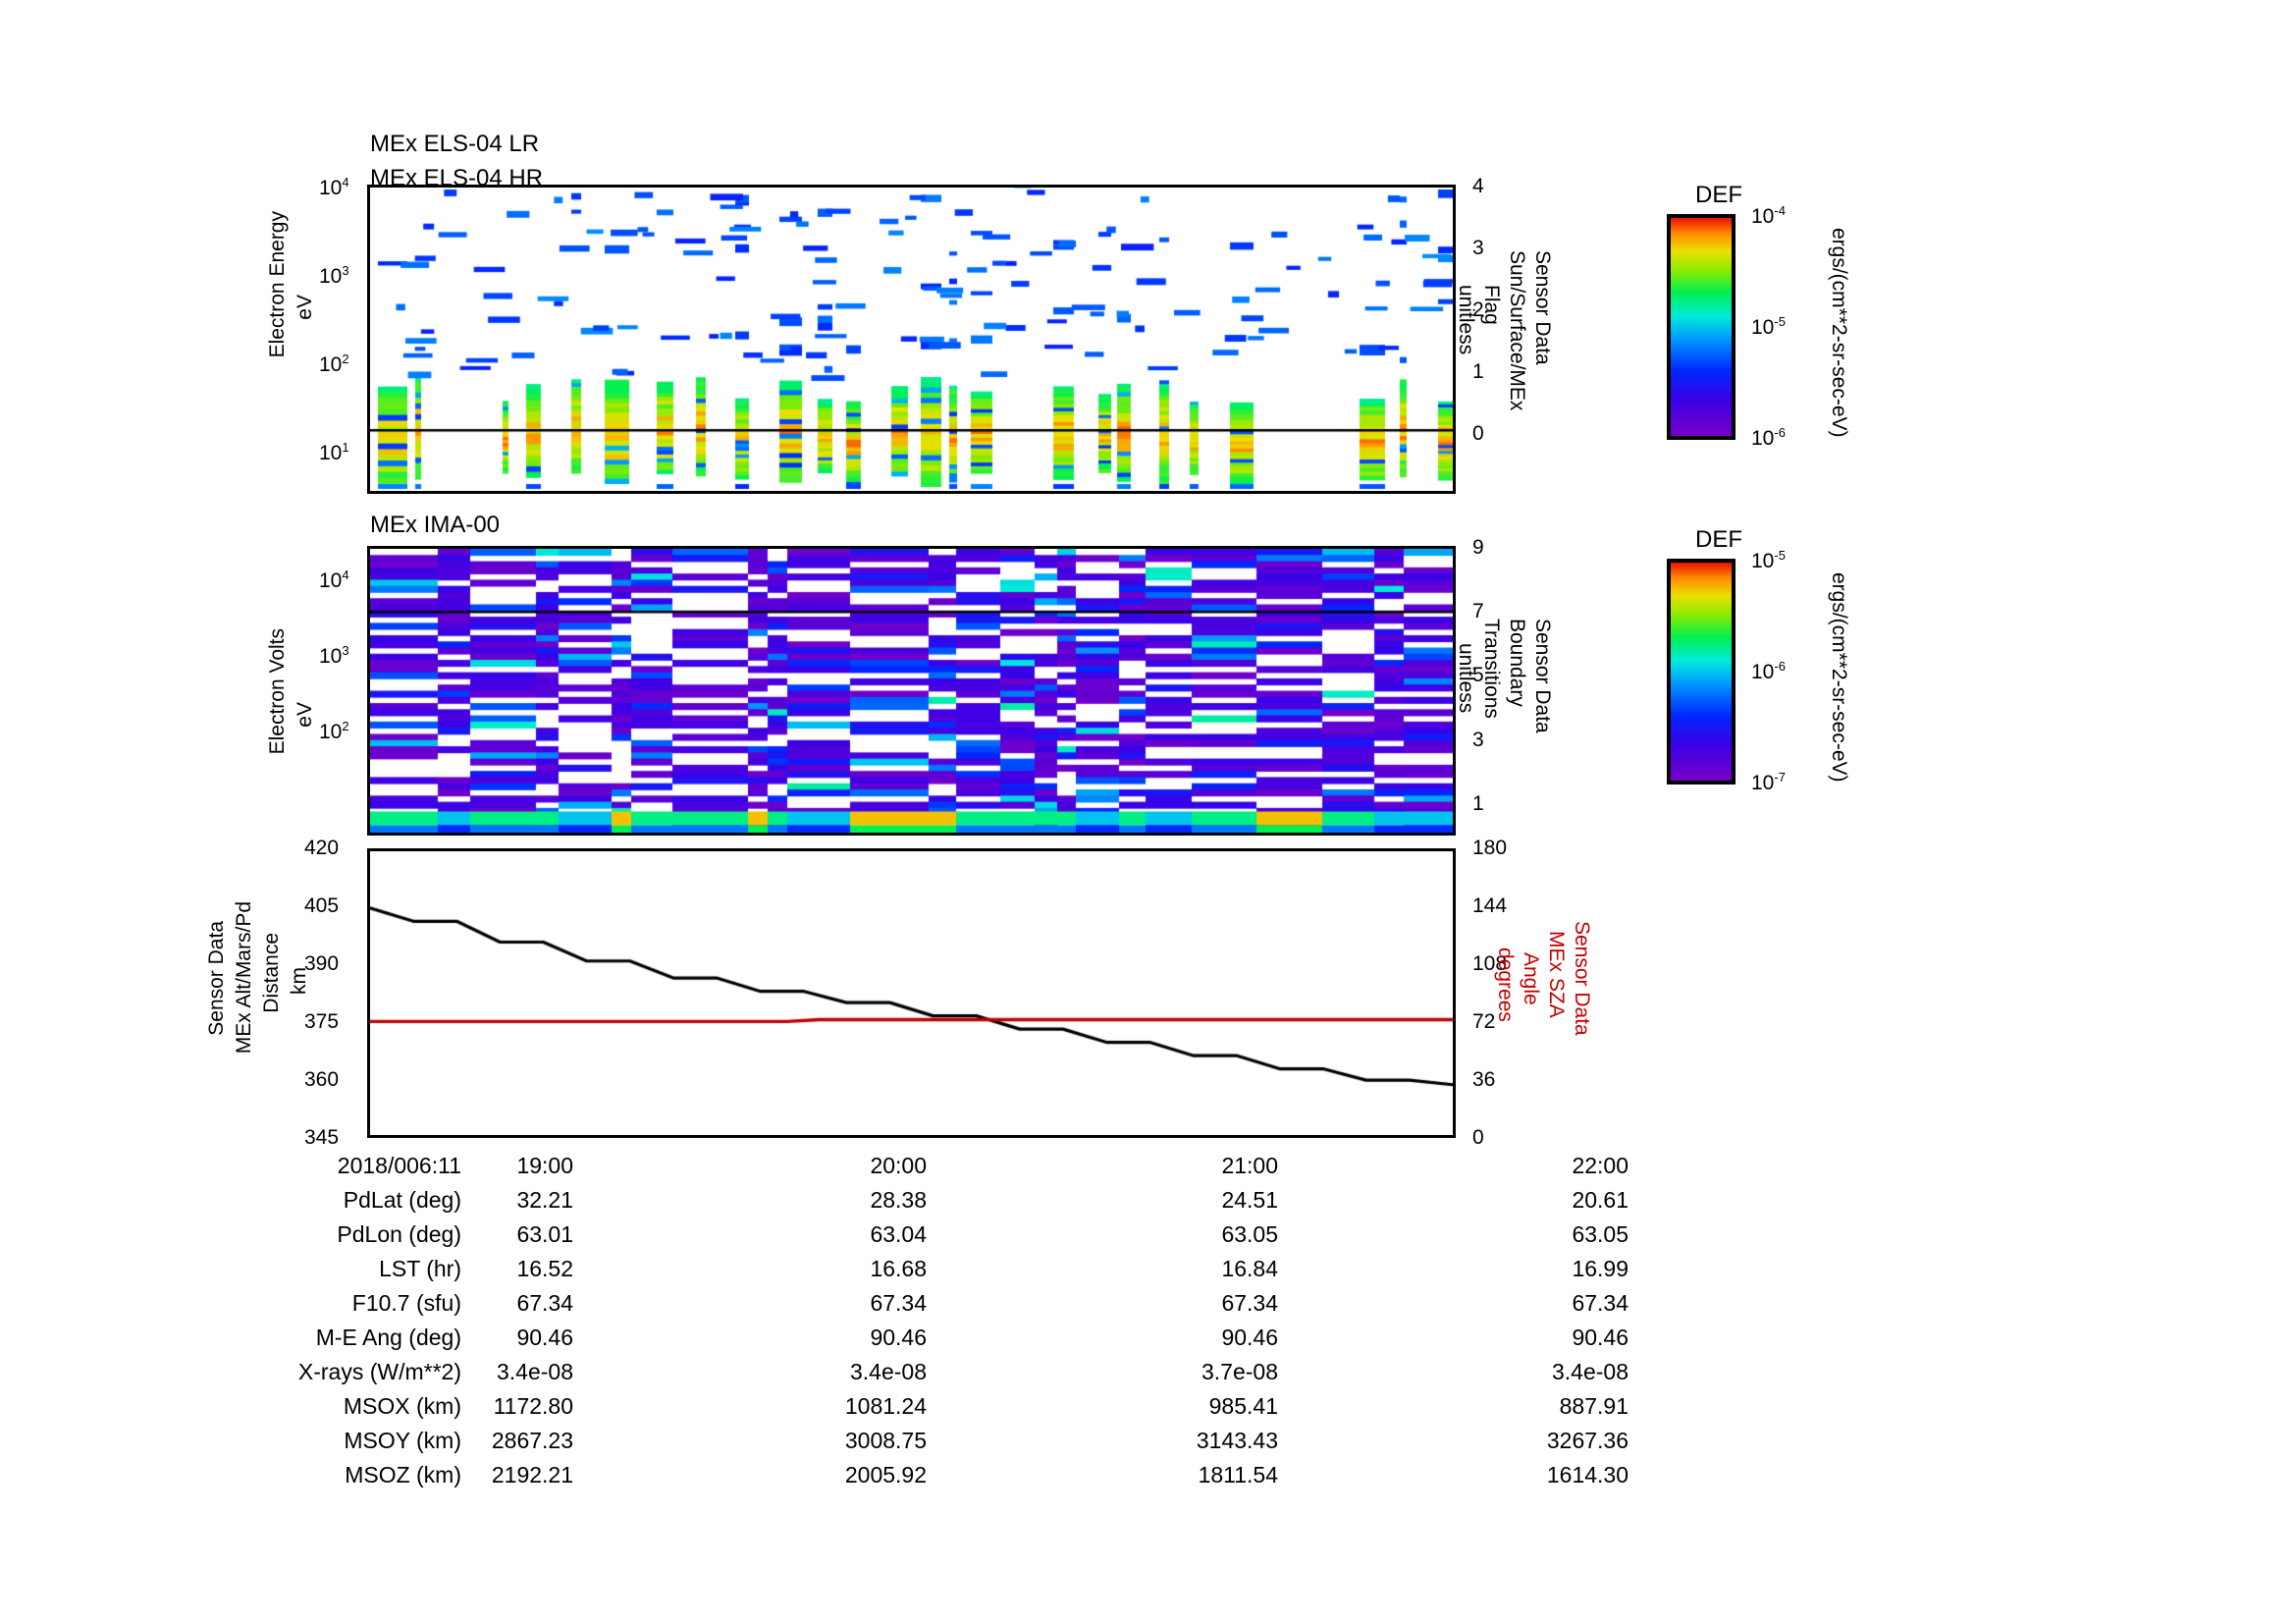  I want to click on panel-1-plot-area, so click(911, 339).